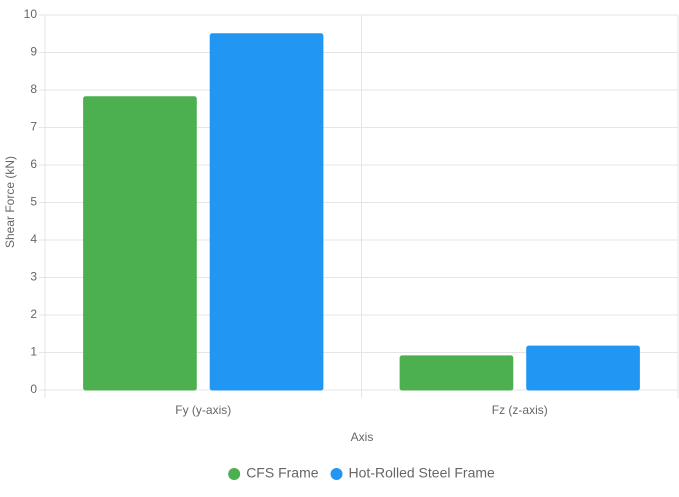 The width and height of the screenshot is (679, 497). I want to click on x-tick-label: Fz (z-axis), so click(520, 410).